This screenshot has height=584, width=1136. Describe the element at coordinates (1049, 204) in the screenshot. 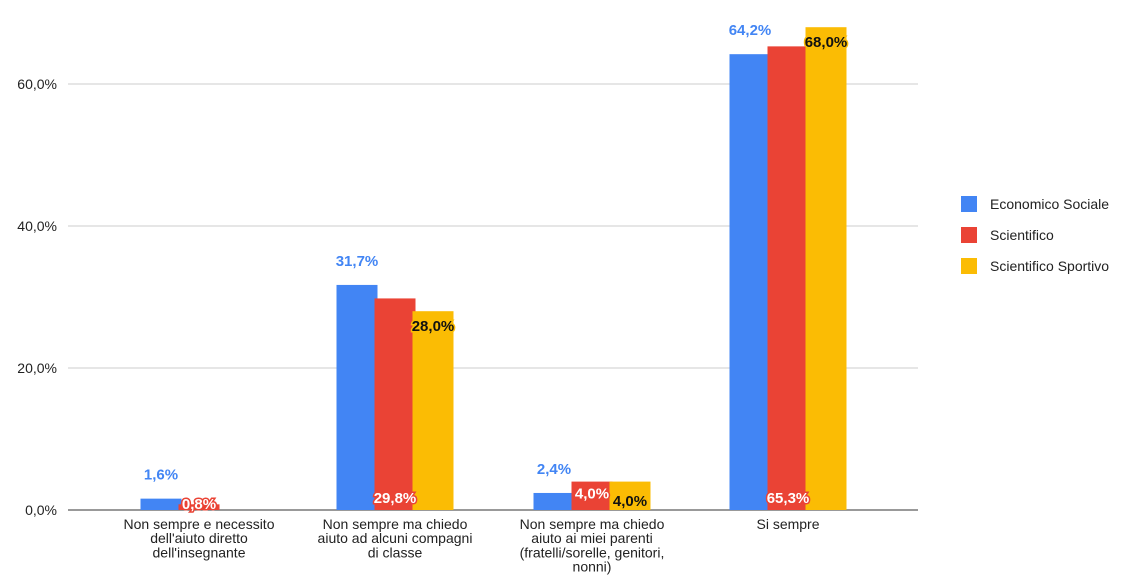

I see `legend-label: Economico Sociale` at that location.